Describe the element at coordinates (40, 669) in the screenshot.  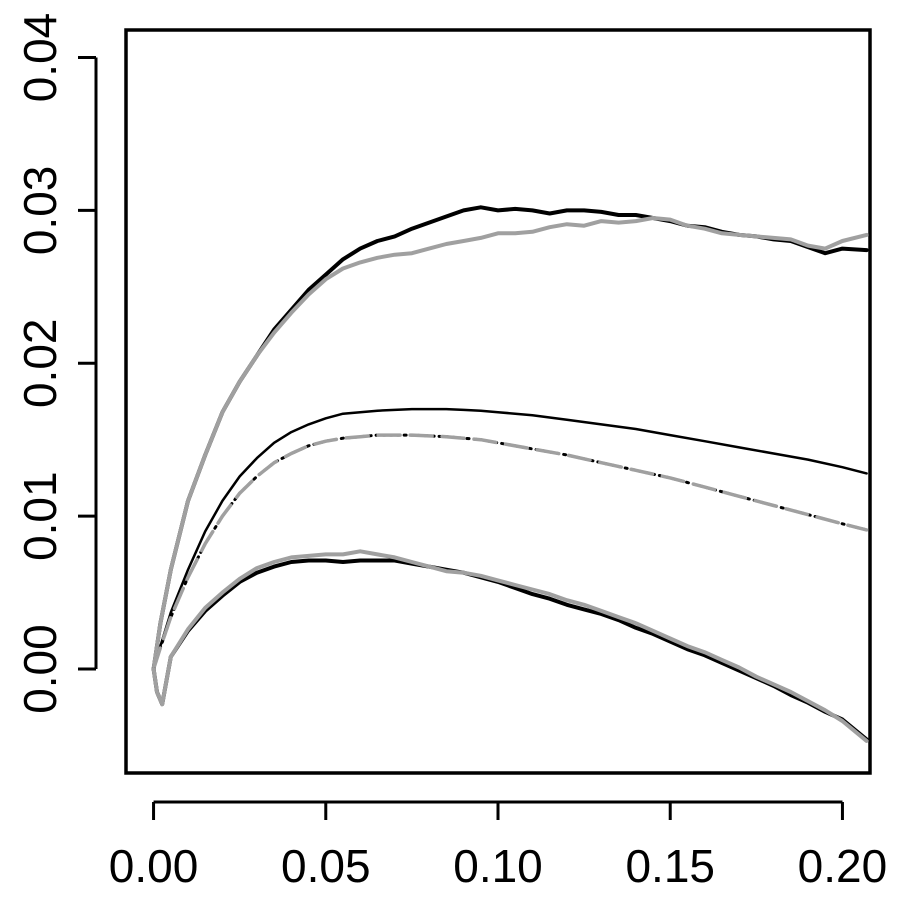
I see `y-tick-label: 0.00` at that location.